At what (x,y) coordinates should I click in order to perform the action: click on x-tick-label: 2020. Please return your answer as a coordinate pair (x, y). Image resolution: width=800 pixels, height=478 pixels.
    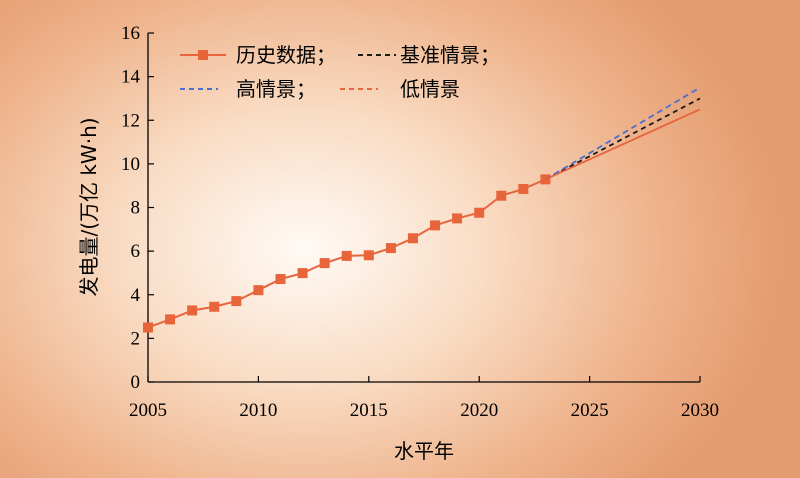
    Looking at the image, I should click on (479, 410).